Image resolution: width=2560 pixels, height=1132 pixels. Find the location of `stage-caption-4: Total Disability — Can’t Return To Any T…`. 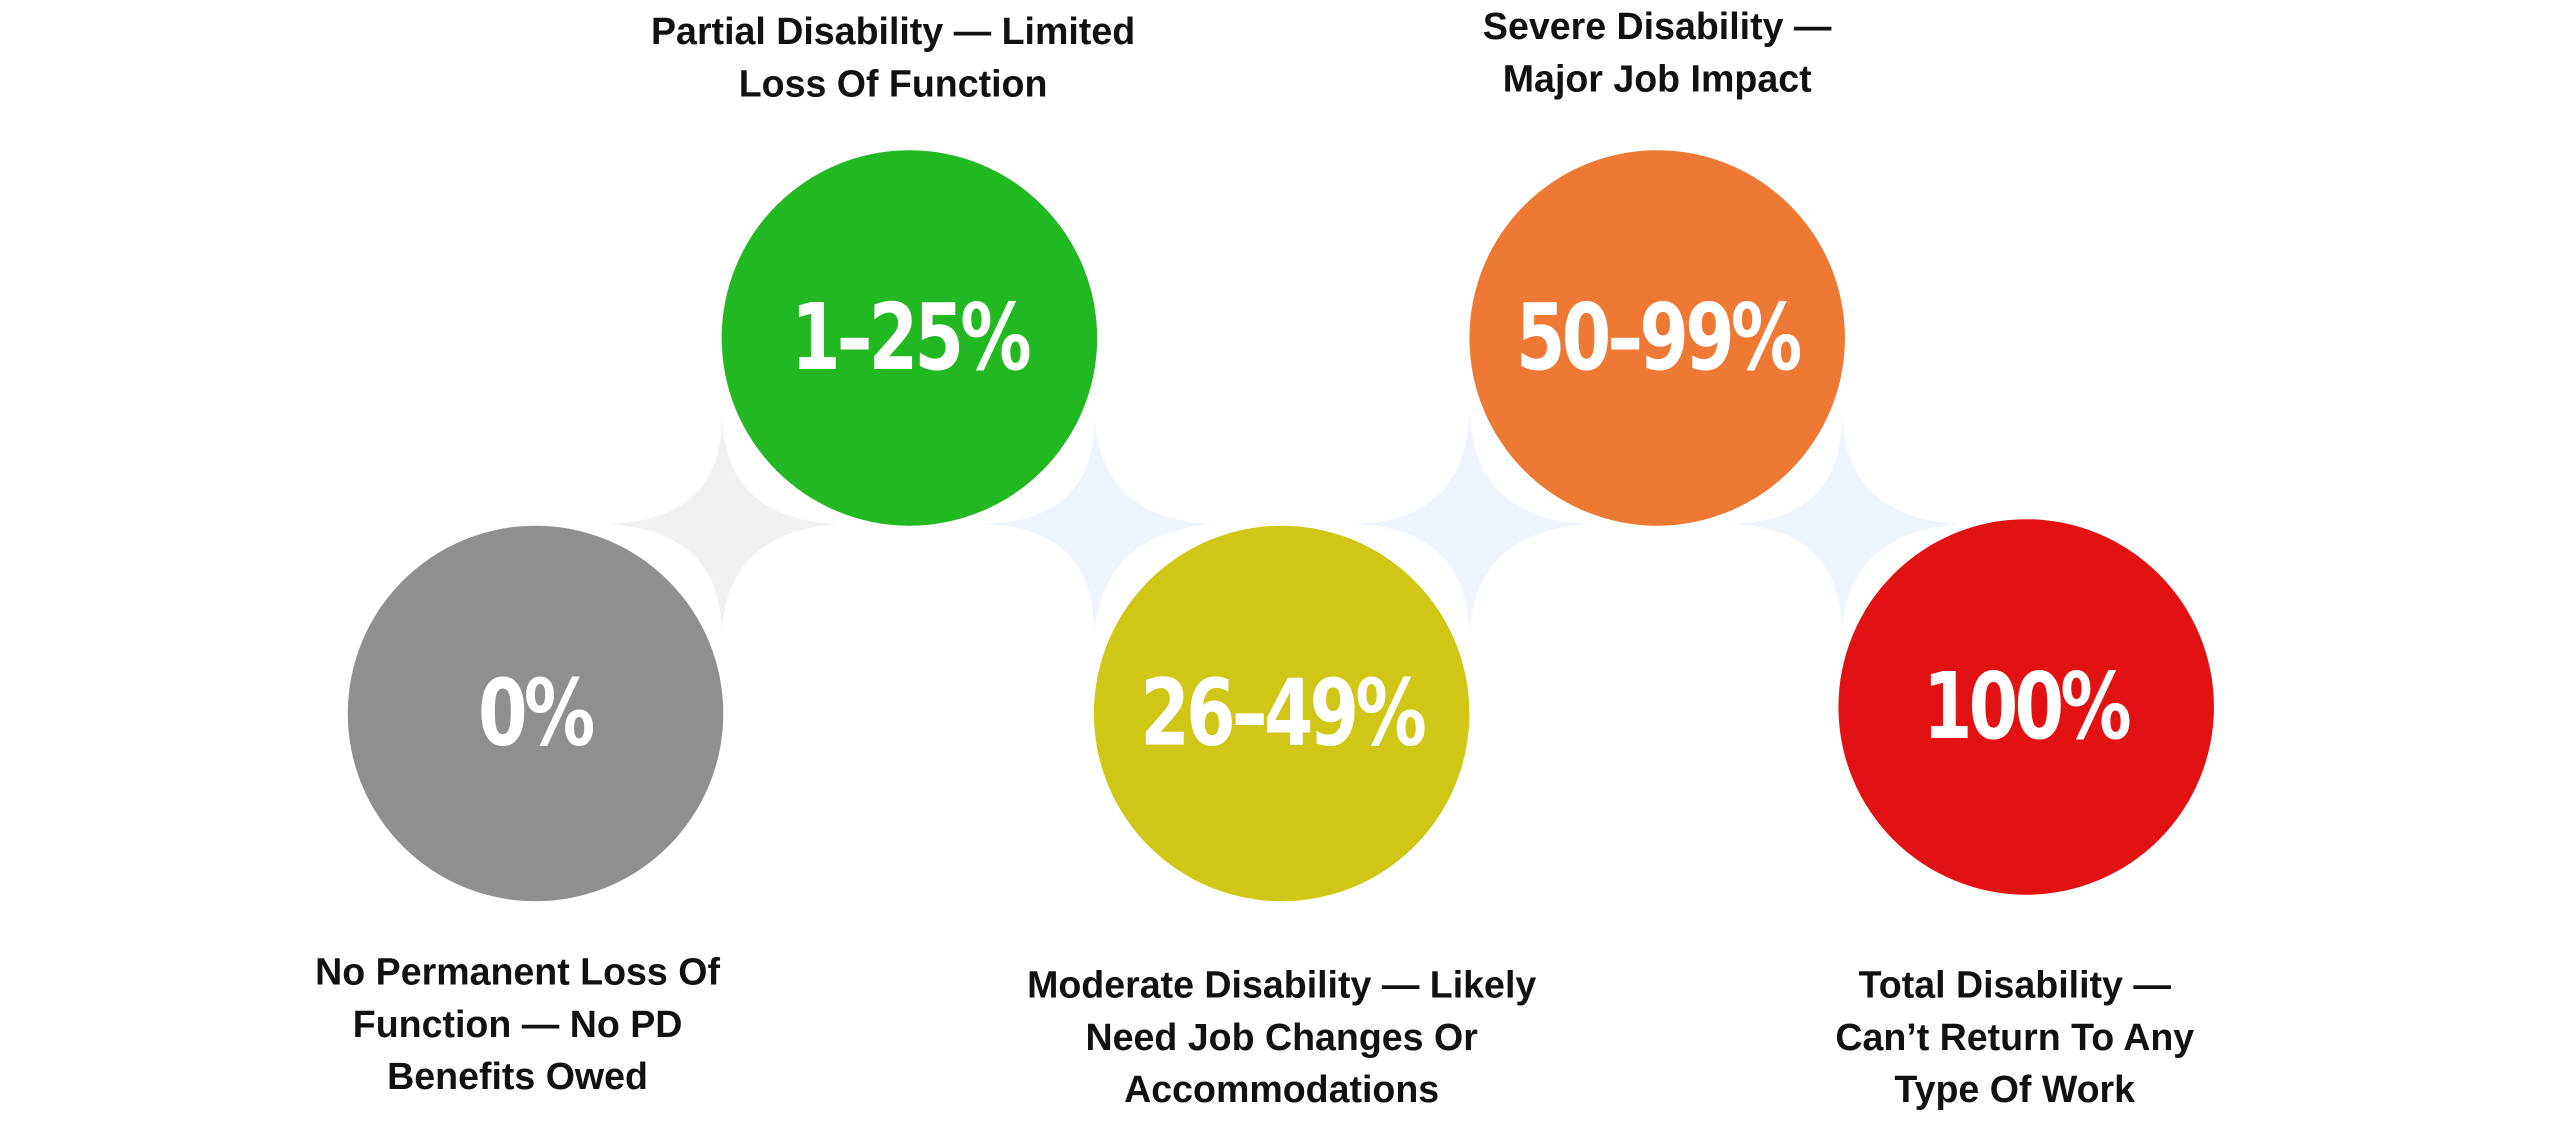

stage-caption-4: Total Disability — Can’t Return To Any T… is located at coordinates (2014, 1036).